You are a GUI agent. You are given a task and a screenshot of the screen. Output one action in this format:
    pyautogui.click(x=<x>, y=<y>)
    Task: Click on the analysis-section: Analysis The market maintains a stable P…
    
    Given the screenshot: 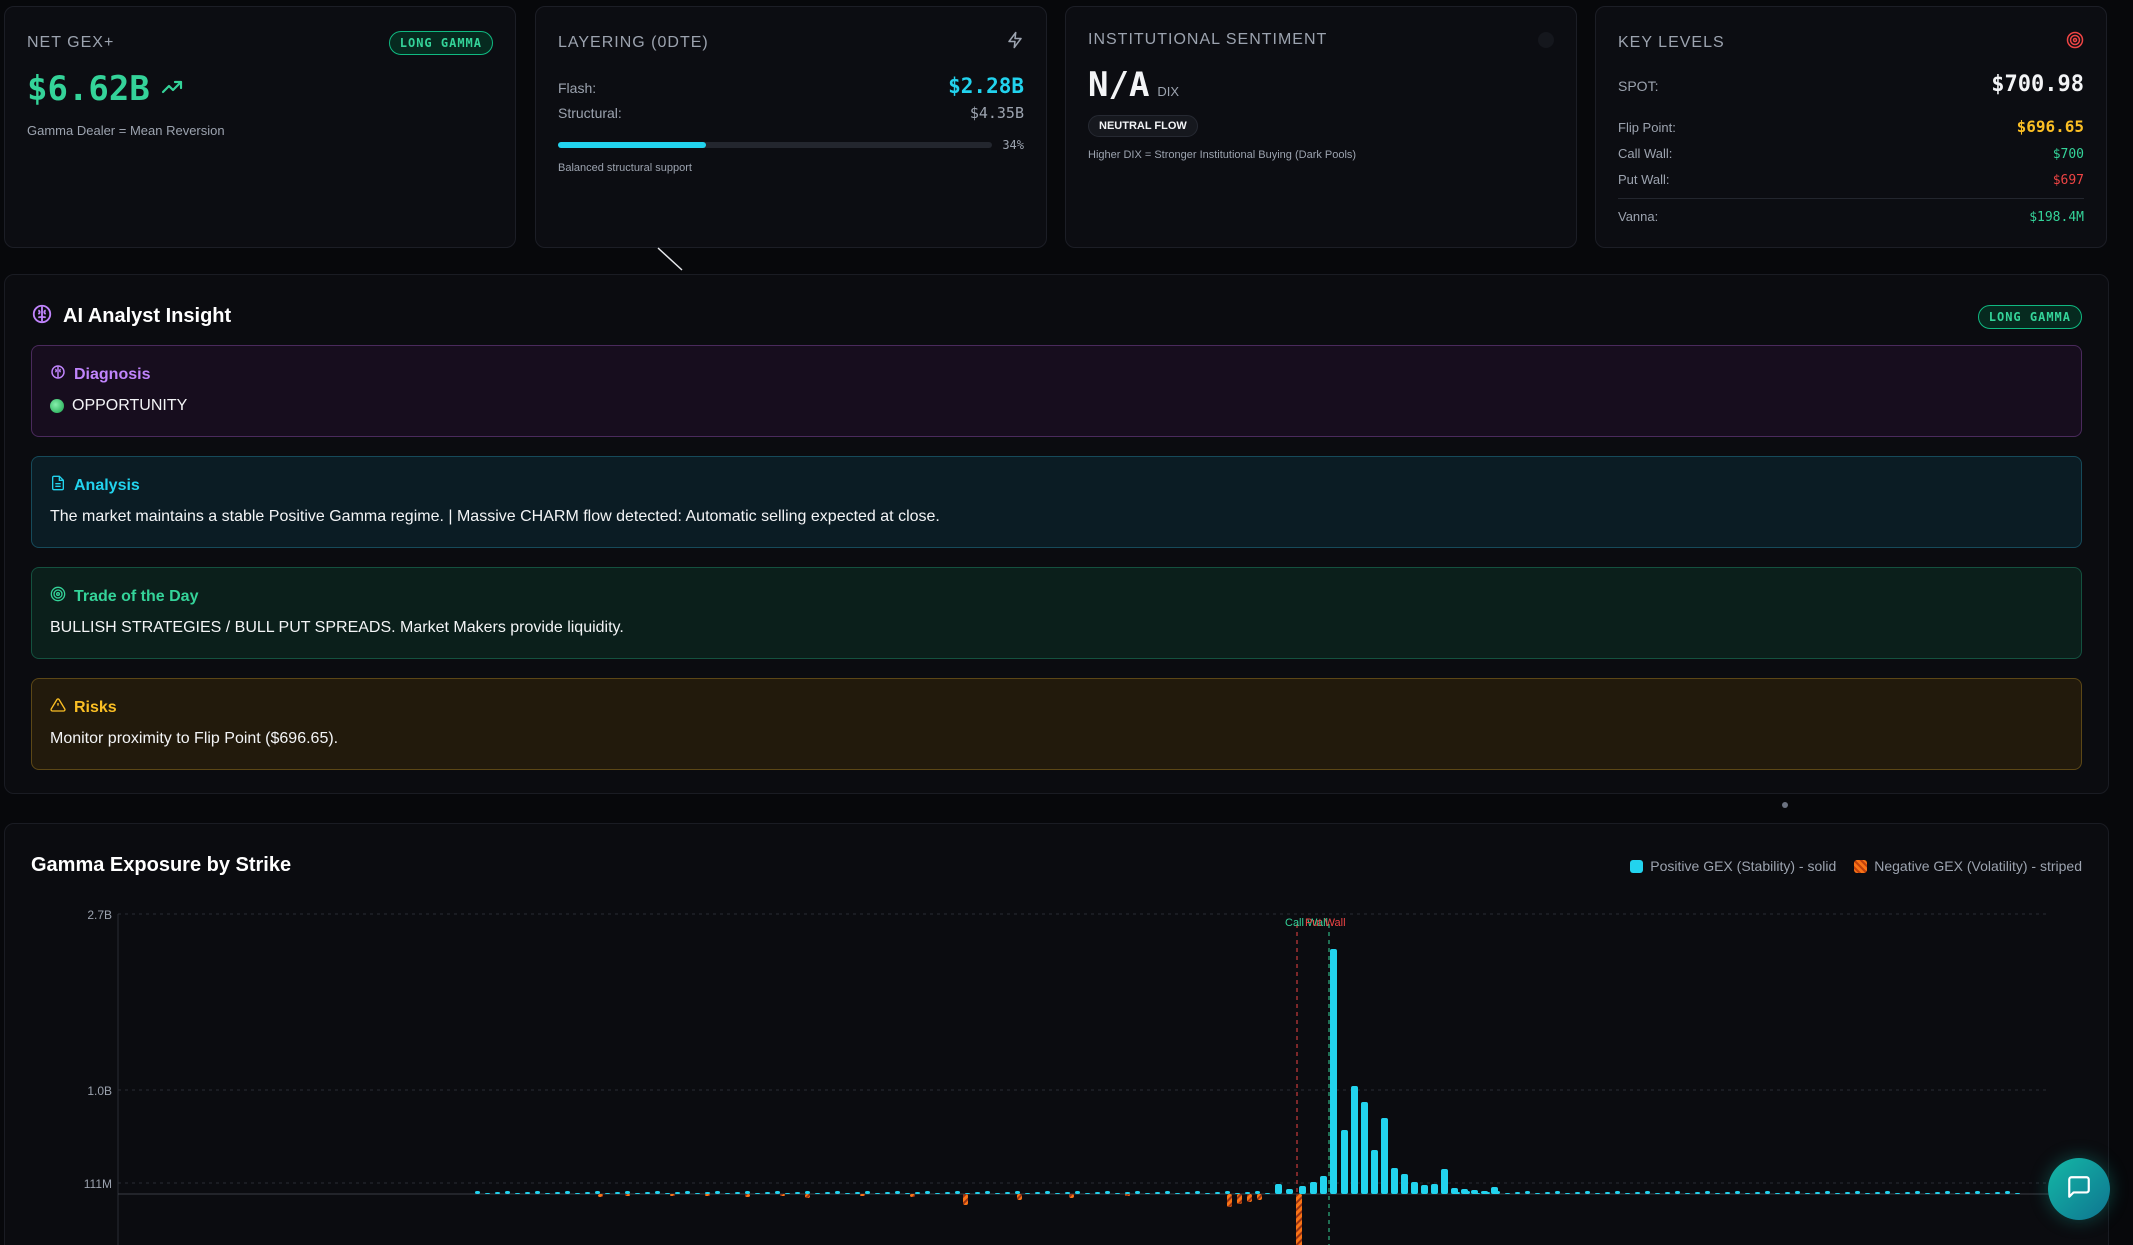 What is the action you would take?
    pyautogui.click(x=1056, y=502)
    